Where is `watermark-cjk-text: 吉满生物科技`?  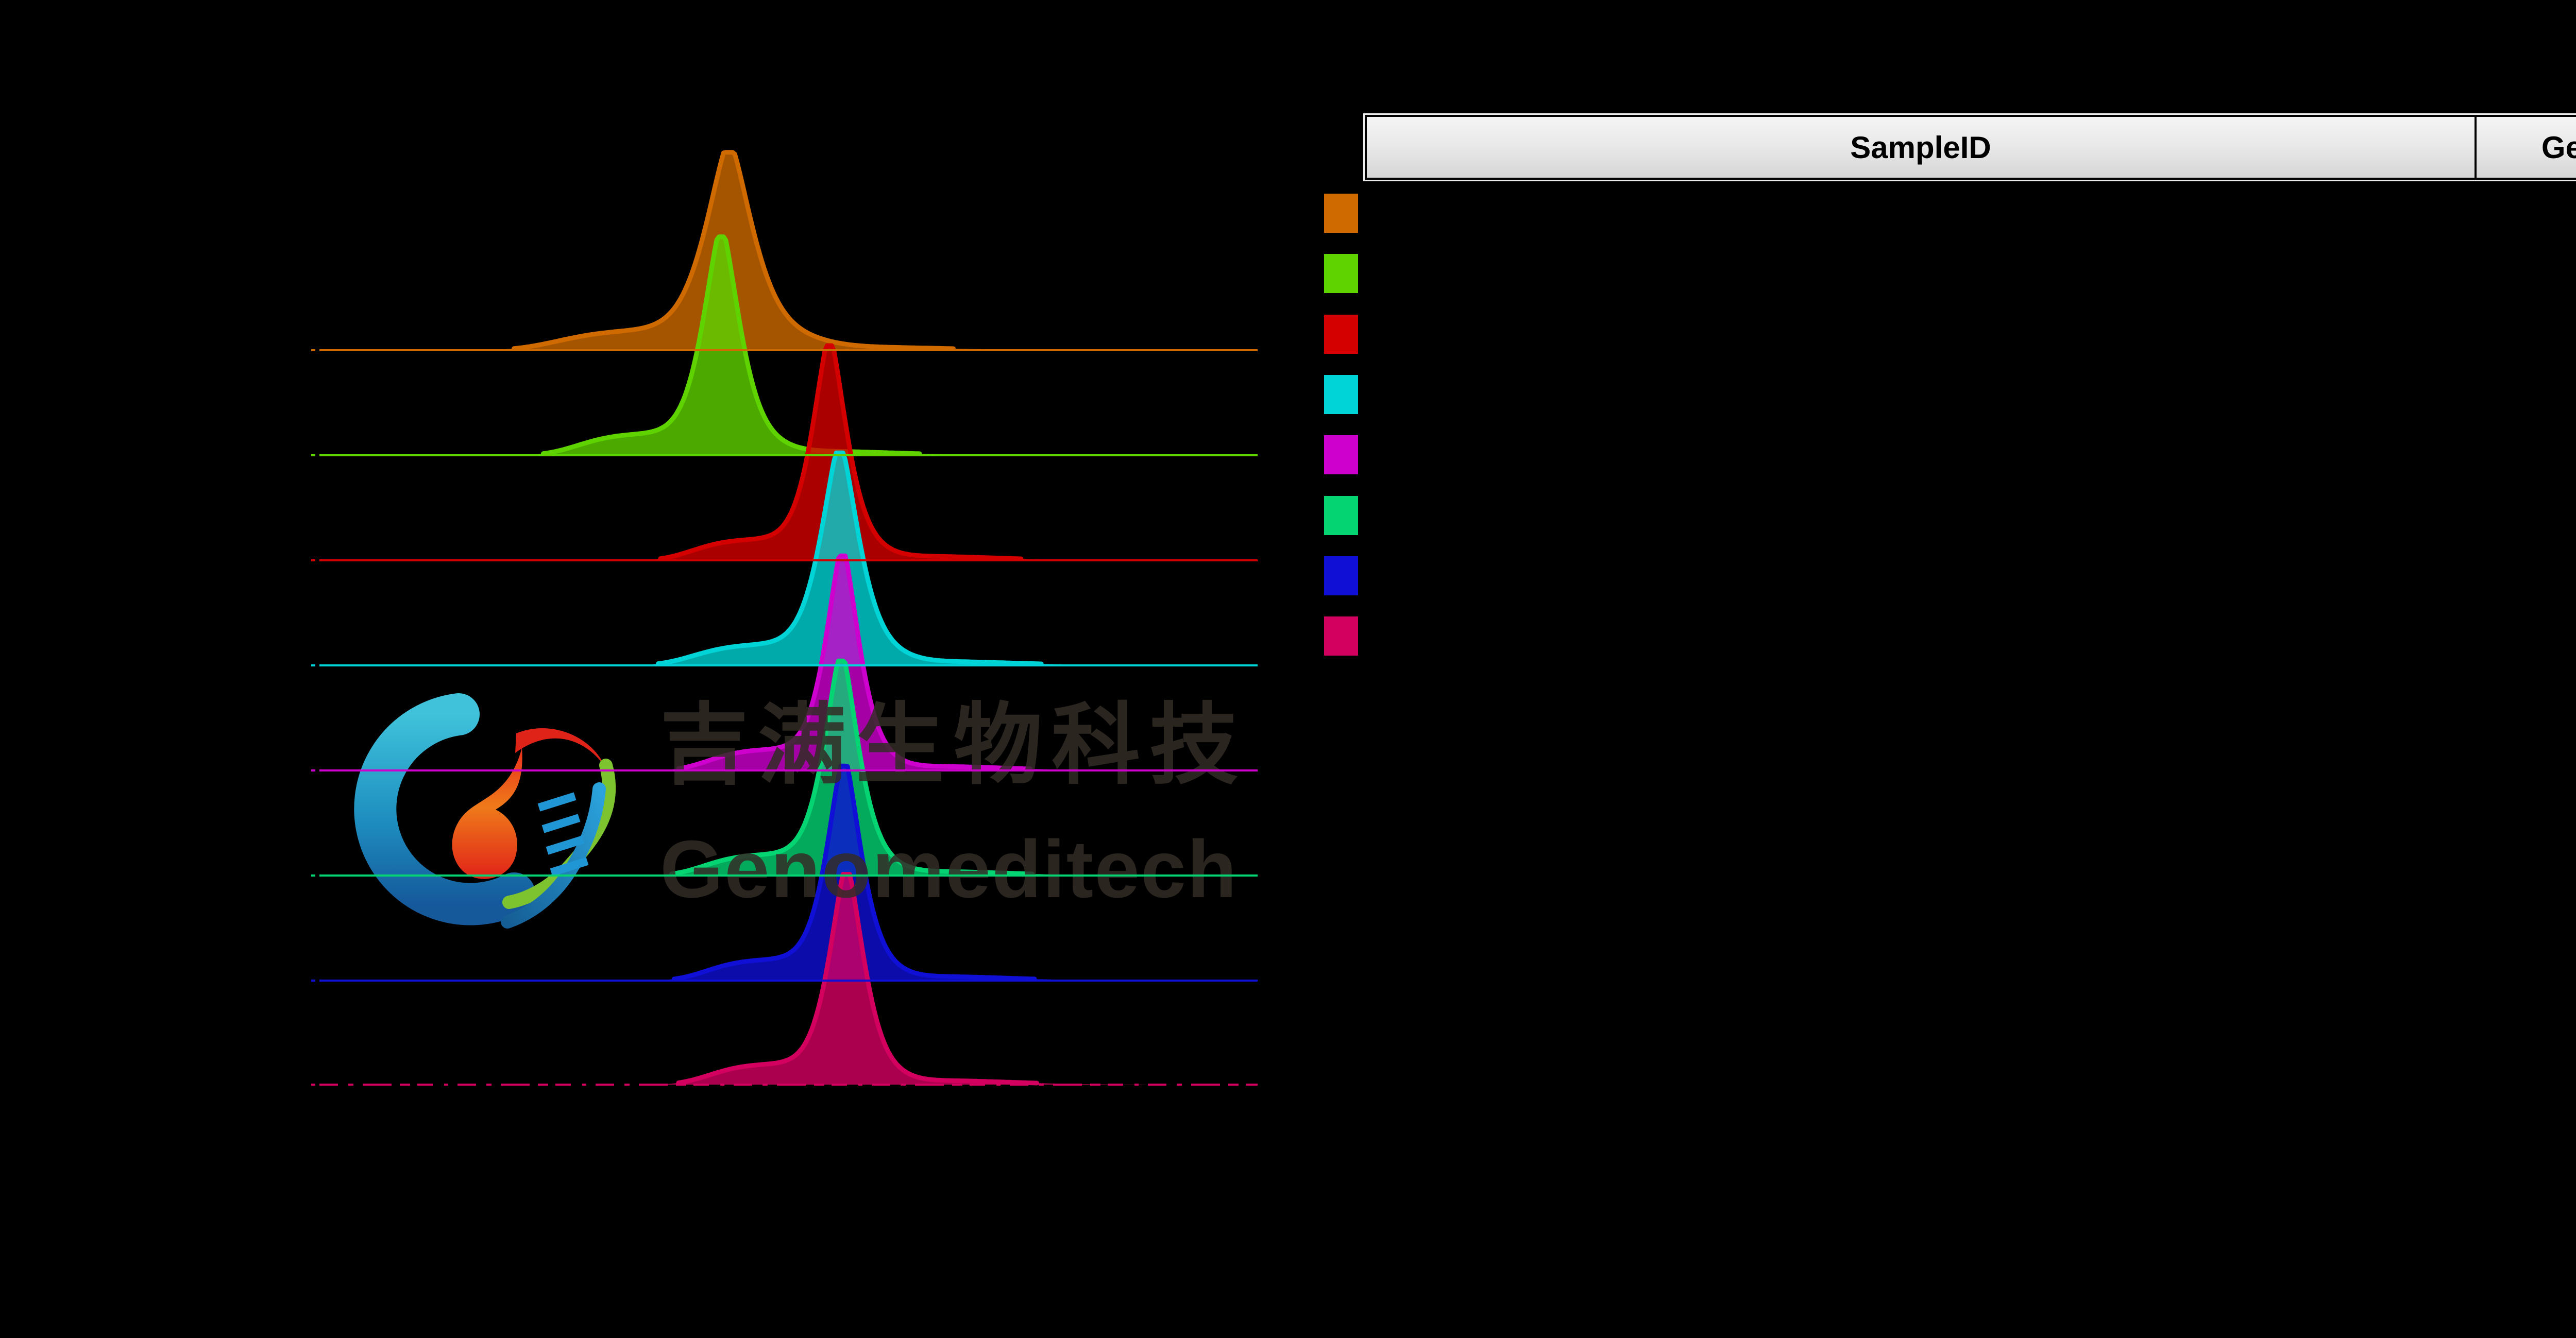 watermark-cjk-text: 吉满生物科技 is located at coordinates (953, 745).